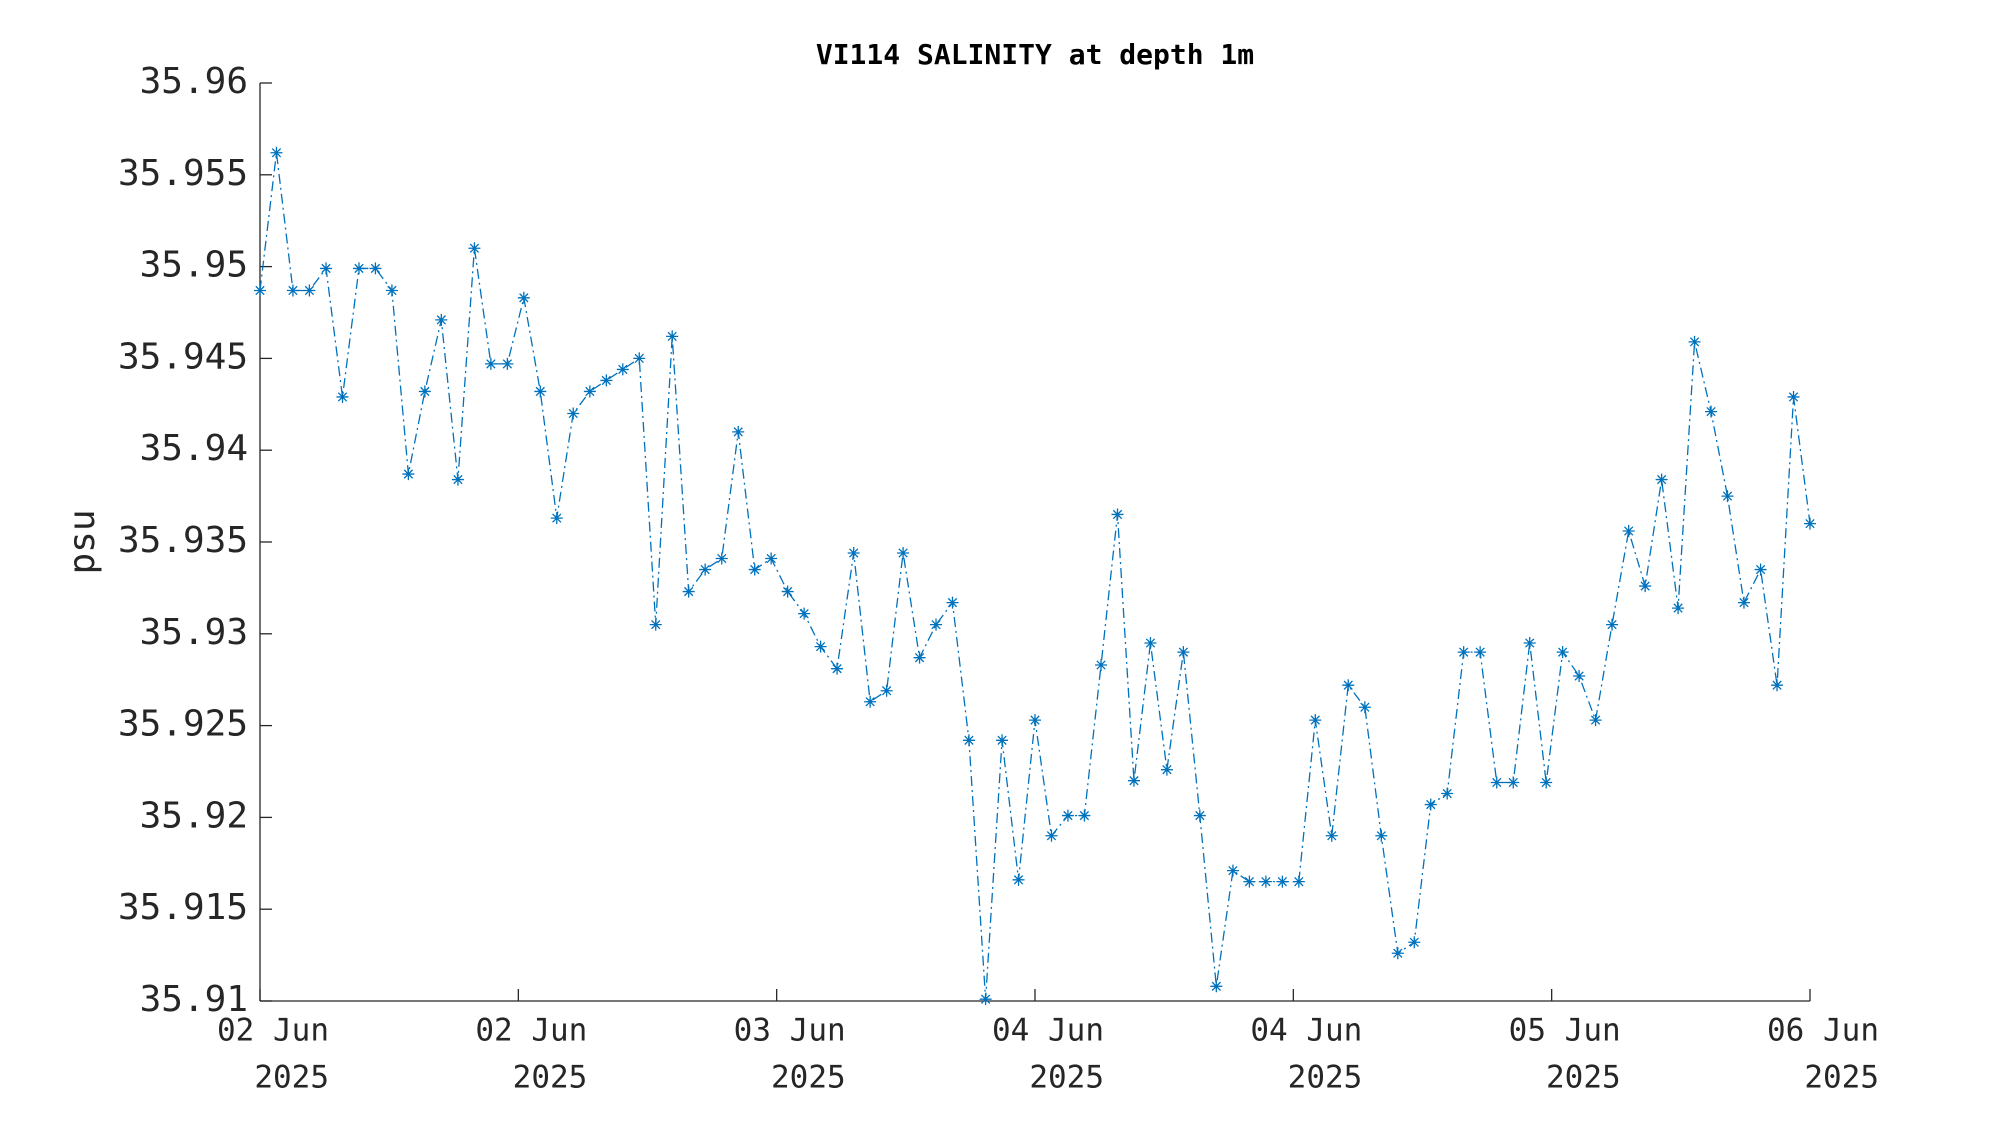 Image resolution: width=2000 pixels, height=1125 pixels. I want to click on x-tick-label: 03 Jun, so click(790, 1031).